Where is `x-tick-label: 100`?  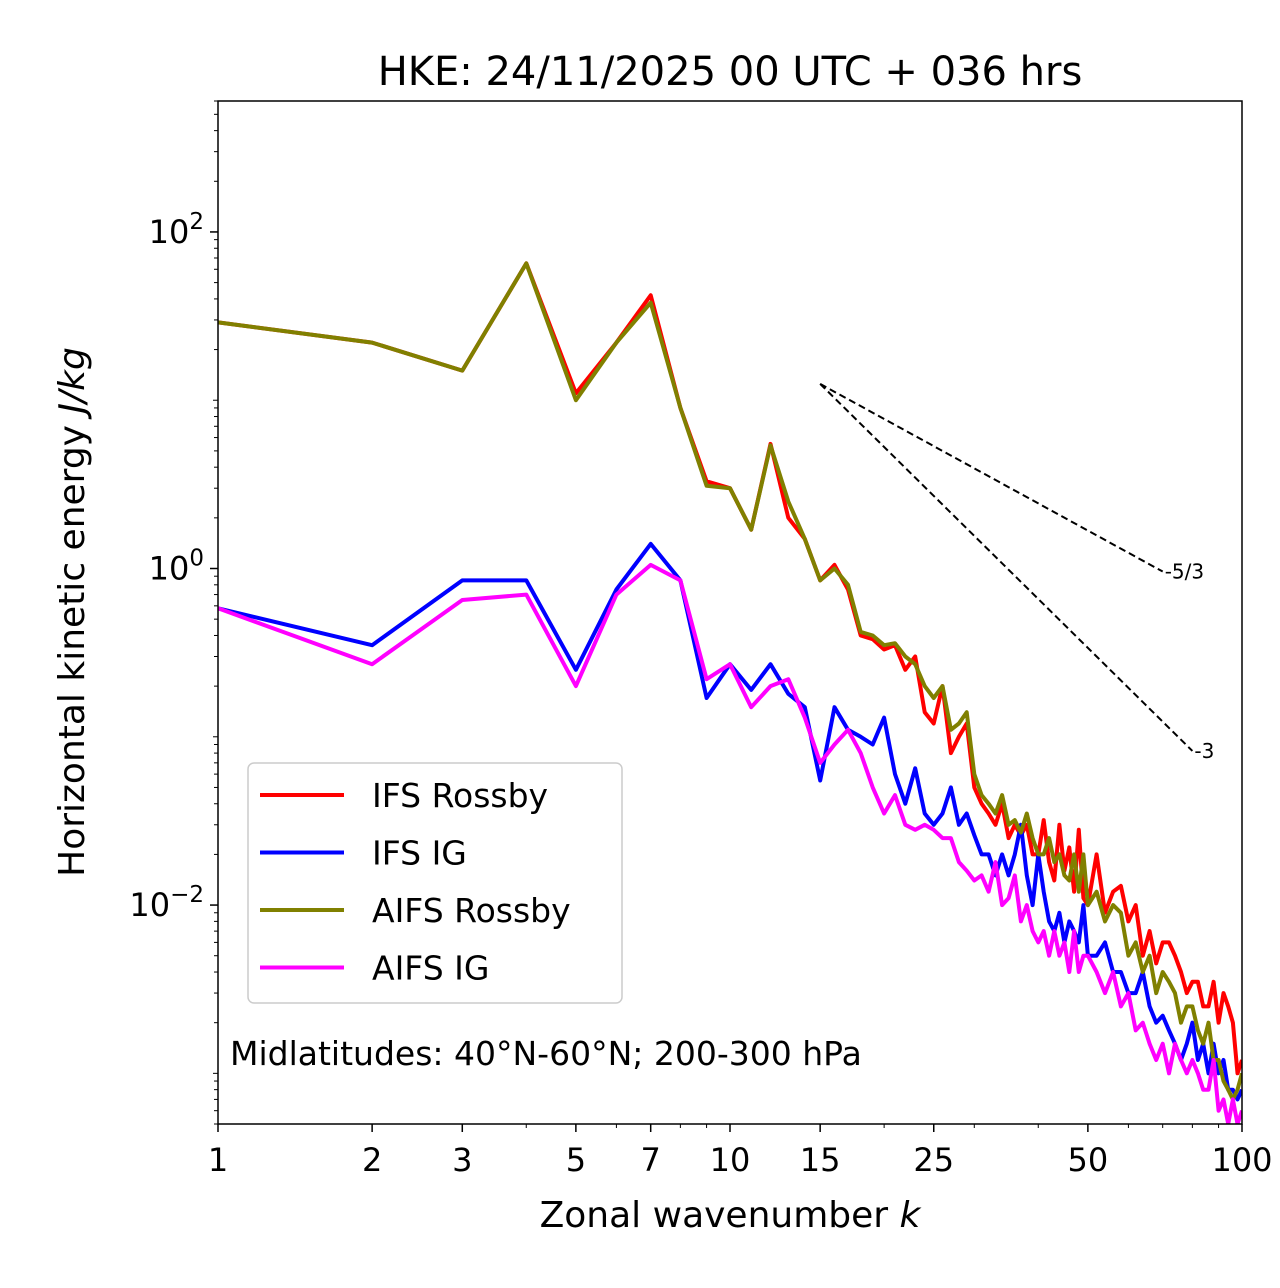
x-tick-label: 100 is located at coordinates (1241, 1160).